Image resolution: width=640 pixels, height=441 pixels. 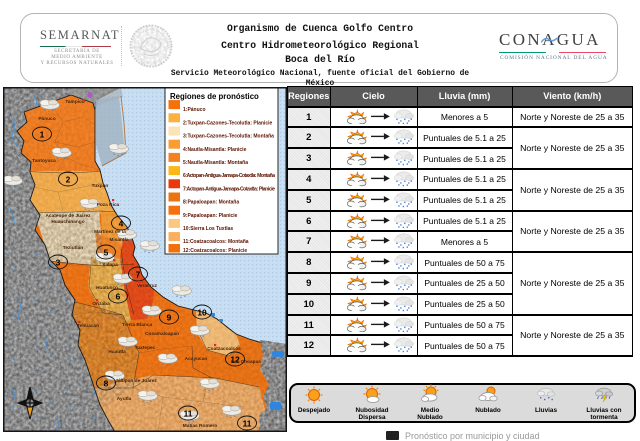 I want to click on svg-text: 1:Pánuco, so click(x=194, y=110).